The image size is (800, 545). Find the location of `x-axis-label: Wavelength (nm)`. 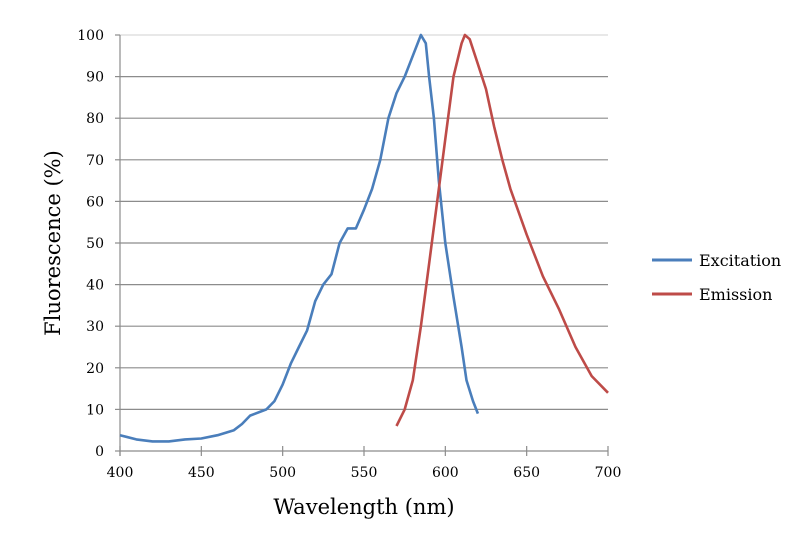

x-axis-label: Wavelength (nm) is located at coordinates (363, 507).